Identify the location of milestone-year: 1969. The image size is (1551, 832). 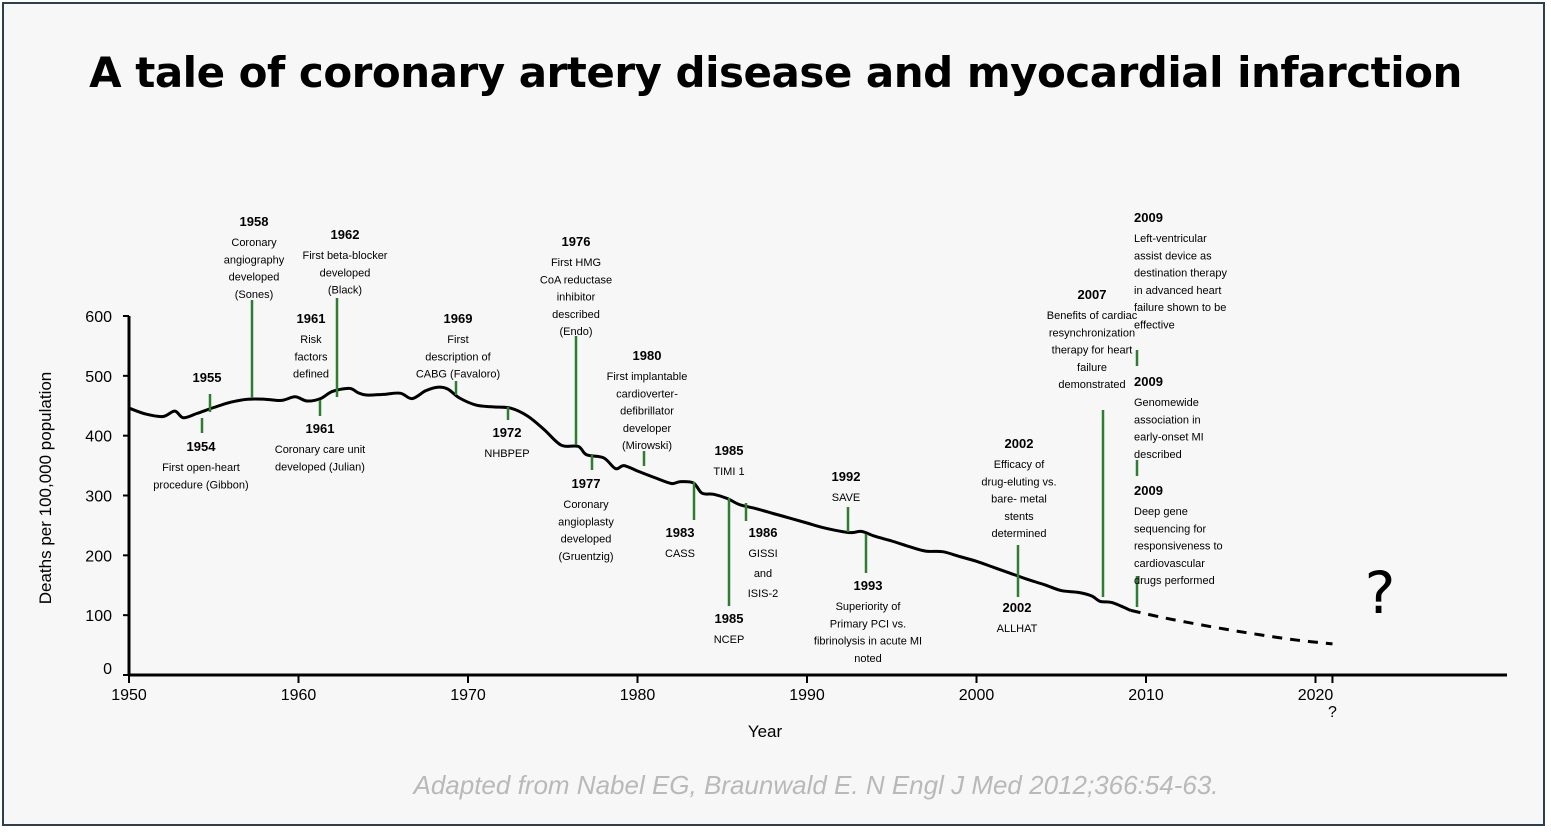
(458, 318).